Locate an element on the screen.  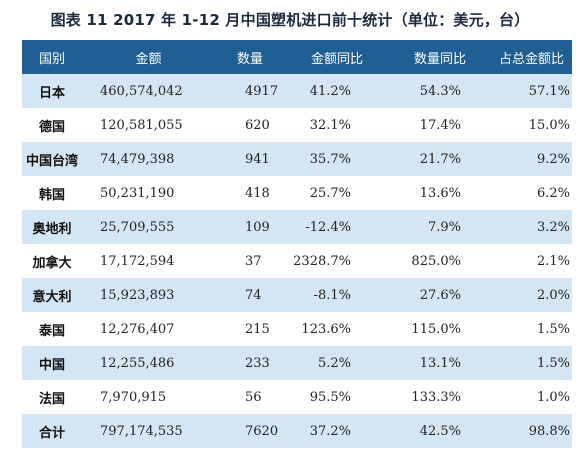
table-row: 中国 12,255,486 233 5.2% 13.1% 1.5% is located at coordinates (297, 363).